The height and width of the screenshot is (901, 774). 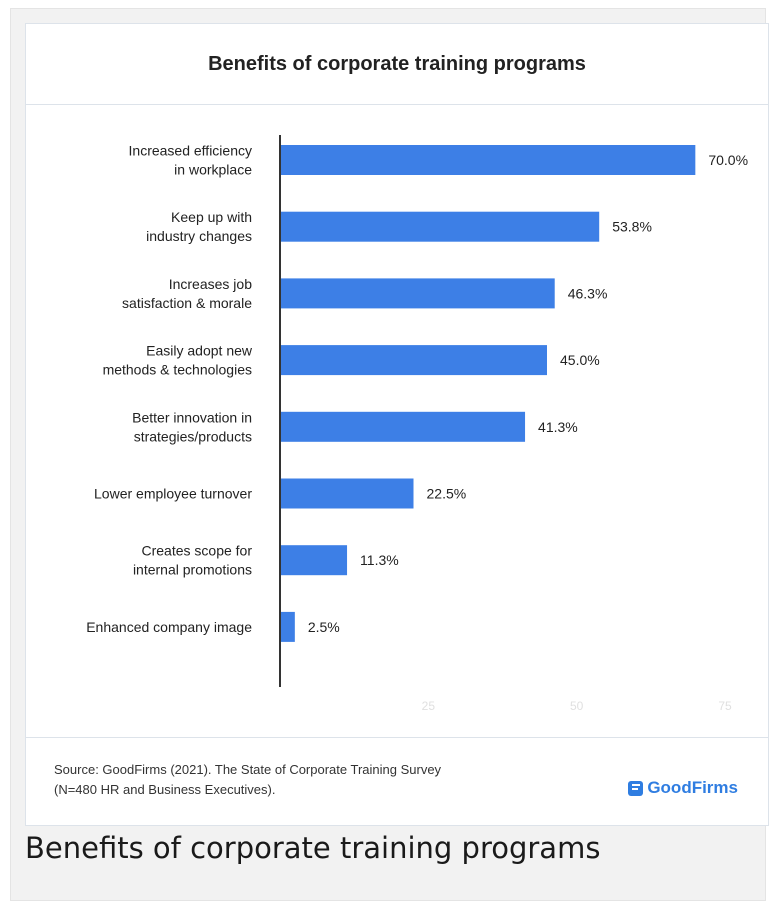 I want to click on category-label: Increases job satisfaction & morale, so click(x=187, y=293).